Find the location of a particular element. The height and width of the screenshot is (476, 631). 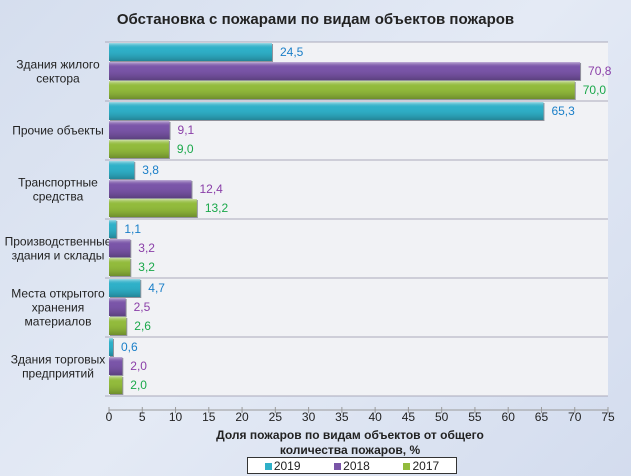

x-tick-label: 50 is located at coordinates (442, 417).